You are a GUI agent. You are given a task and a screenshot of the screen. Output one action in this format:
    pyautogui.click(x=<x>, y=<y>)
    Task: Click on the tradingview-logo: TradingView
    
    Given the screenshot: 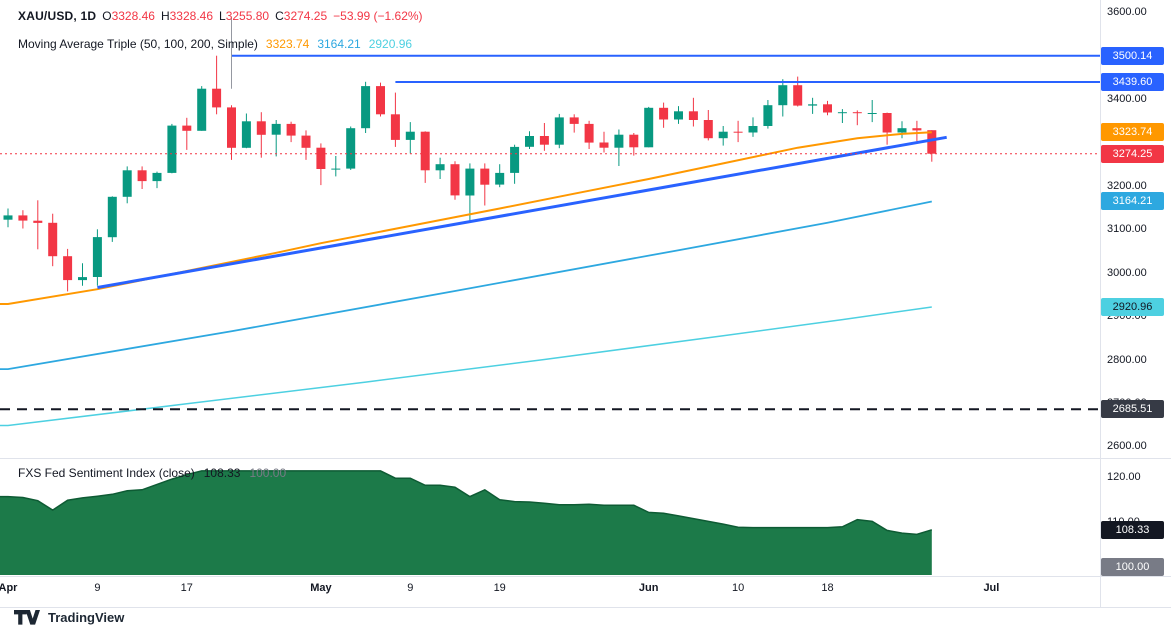 What is the action you would take?
    pyautogui.click(x=69, y=617)
    